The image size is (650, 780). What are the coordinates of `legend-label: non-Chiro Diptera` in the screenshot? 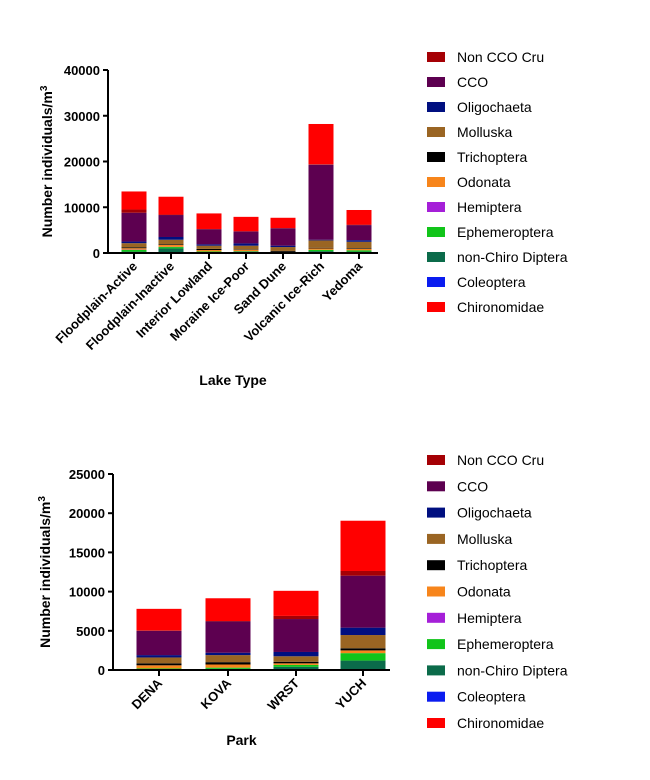 It's located at (512, 670).